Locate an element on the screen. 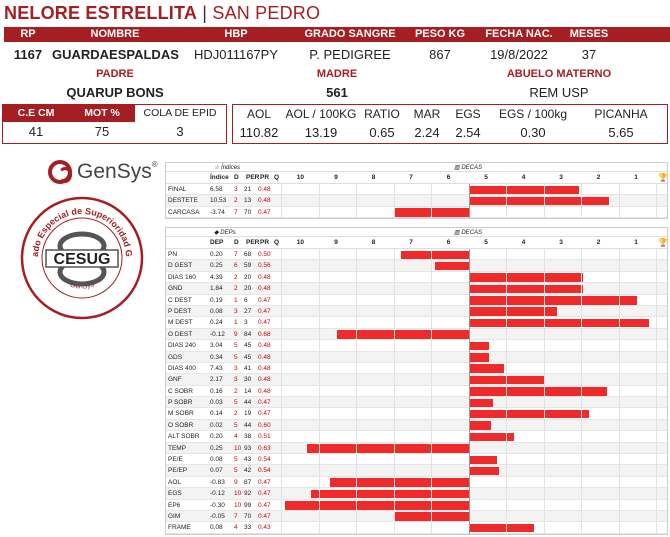 Image resolution: width=670 pixels, height=537 pixels. row-deca: 4 is located at coordinates (236, 437).